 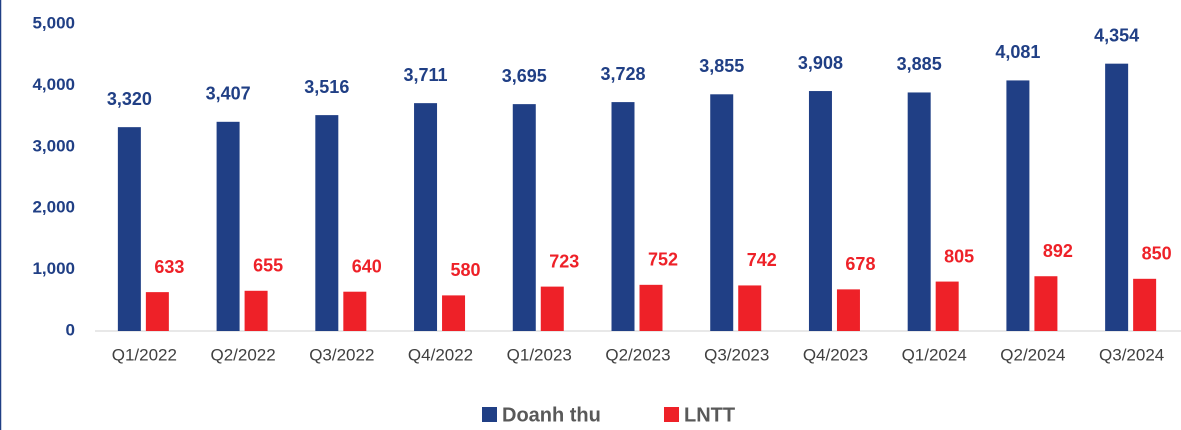 I want to click on y-tick-label: 4,000, so click(x=53, y=84).